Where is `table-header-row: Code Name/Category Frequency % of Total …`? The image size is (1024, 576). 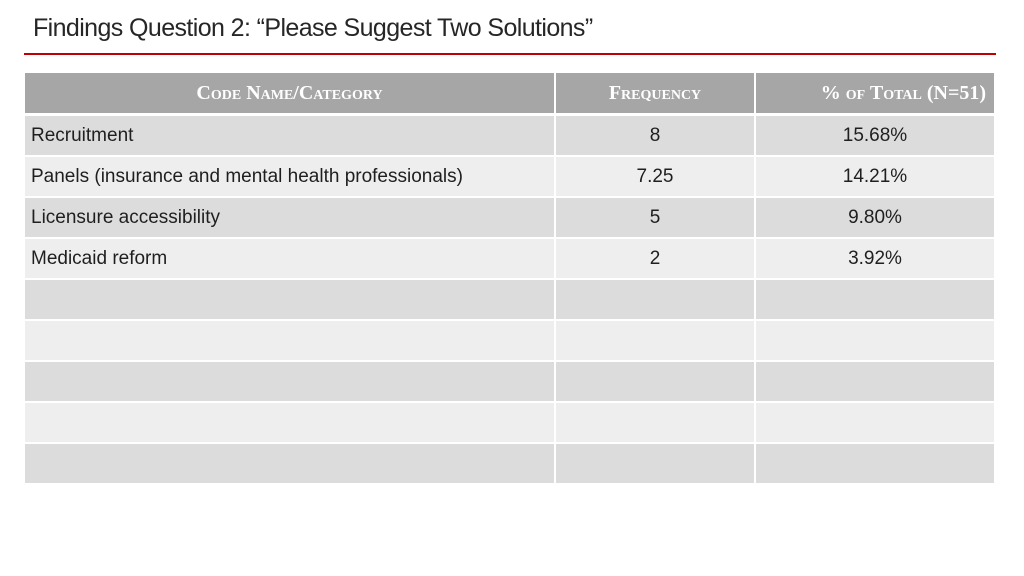 table-header-row: Code Name/Category Frequency % of Total … is located at coordinates (509, 94).